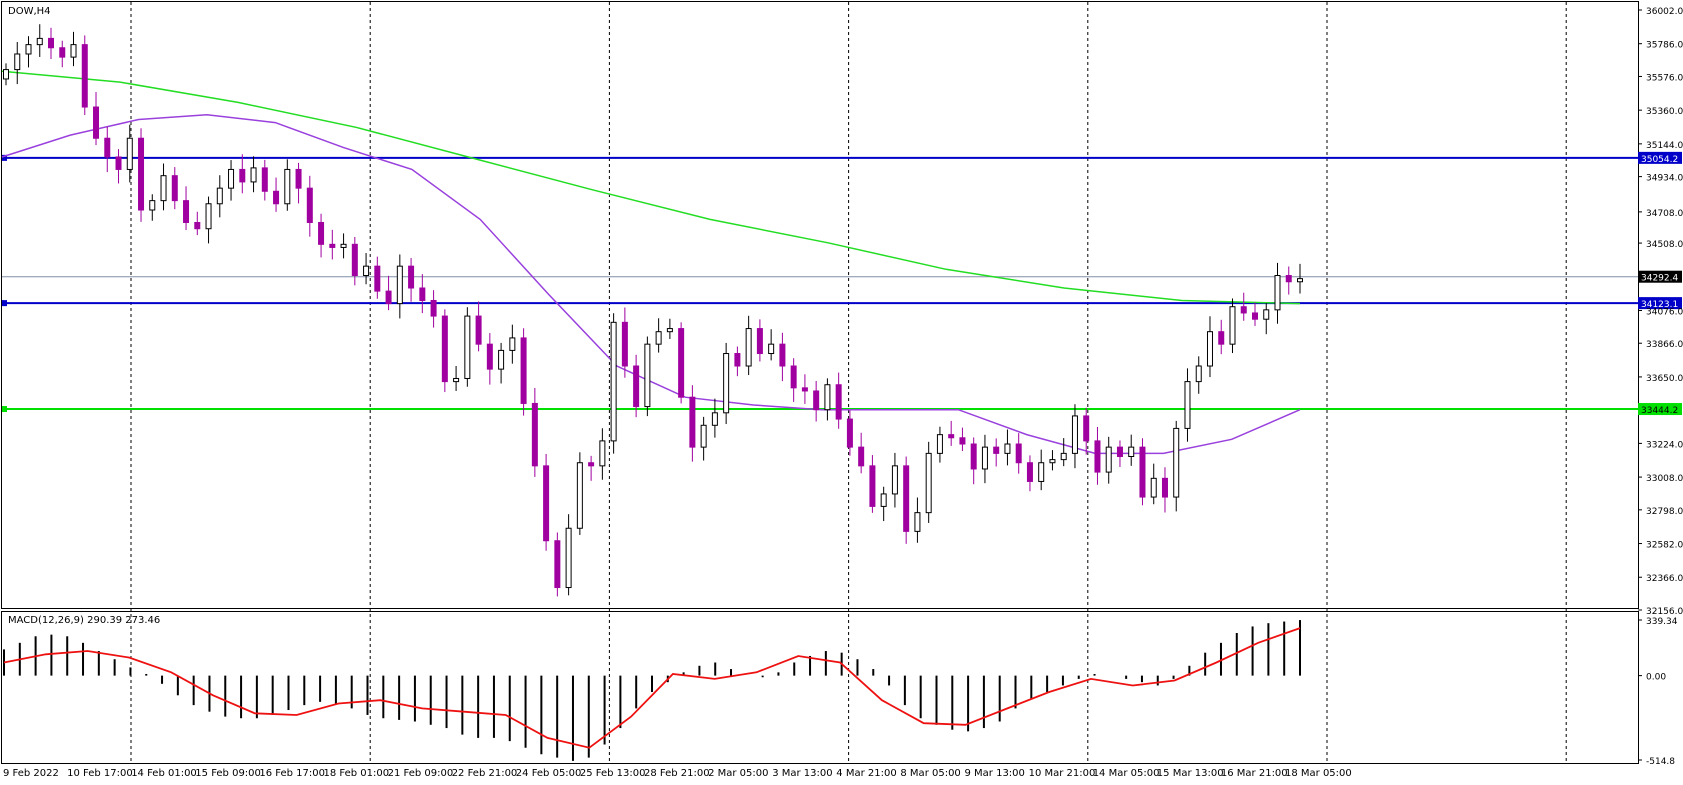 Image resolution: width=1683 pixels, height=785 pixels. Describe the element at coordinates (1659, 305) in the screenshot. I see `level-tag-text-support-upper: 34123.1` at that location.